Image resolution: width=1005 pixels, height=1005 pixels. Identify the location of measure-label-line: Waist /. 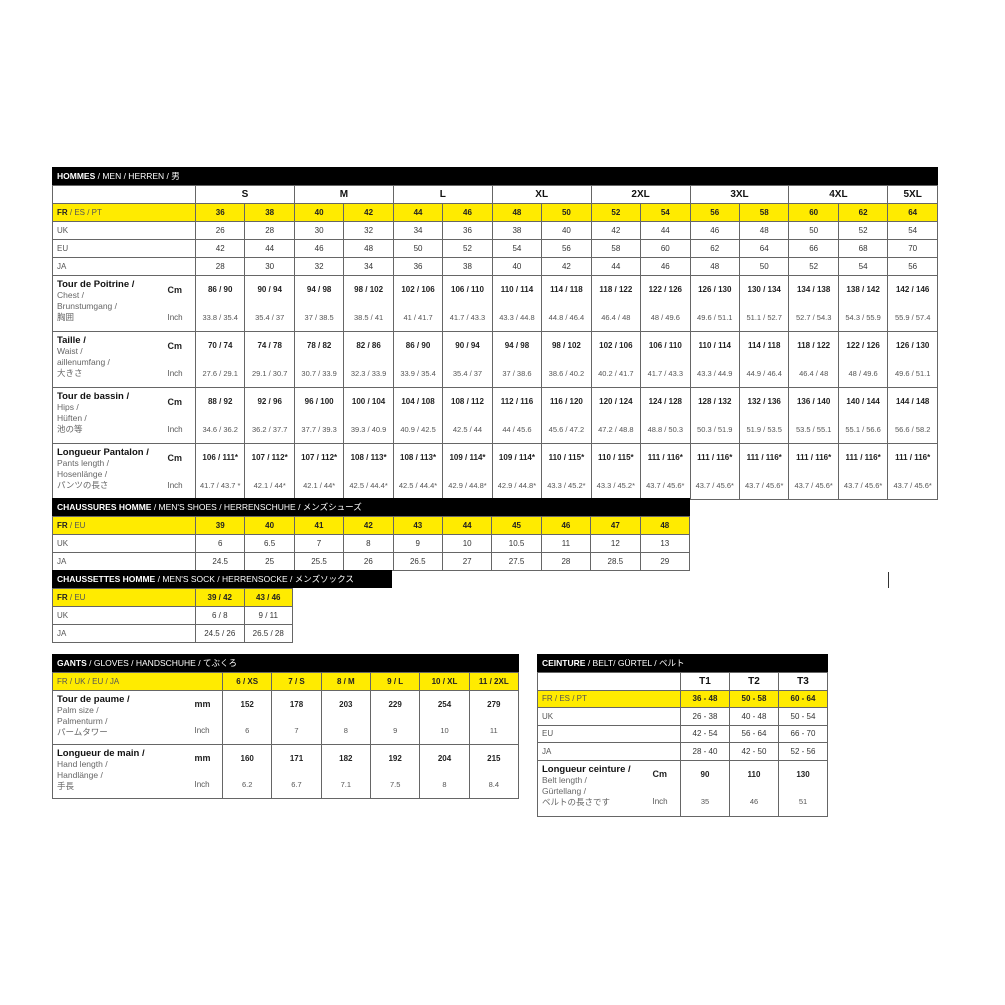
(70, 351).